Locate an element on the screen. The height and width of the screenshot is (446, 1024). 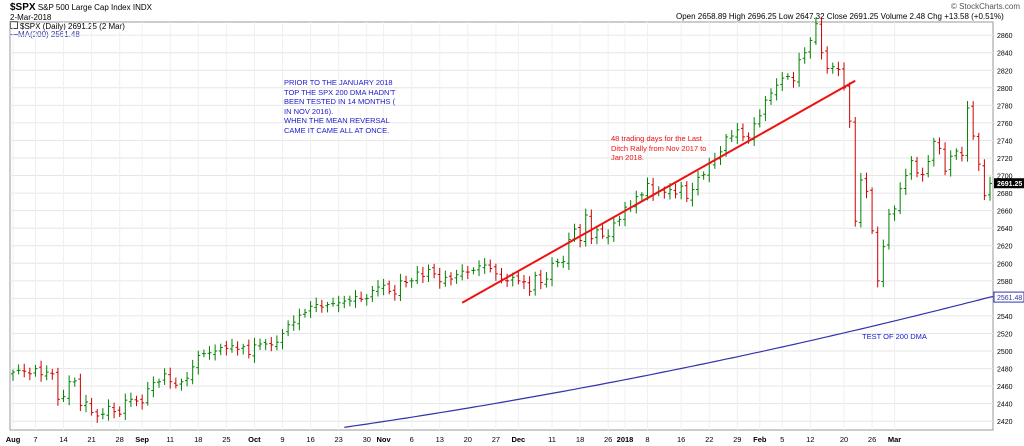
y-tick-label: 2740 is located at coordinates (1005, 141).